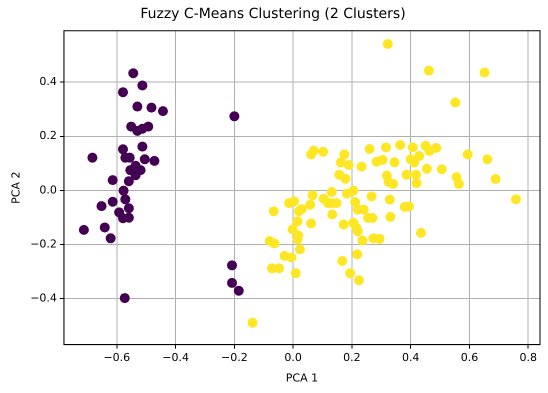 The height and width of the screenshot is (393, 548). What do you see at coordinates (43, 243) in the screenshot?
I see `y-tick-label: −0.2` at bounding box center [43, 243].